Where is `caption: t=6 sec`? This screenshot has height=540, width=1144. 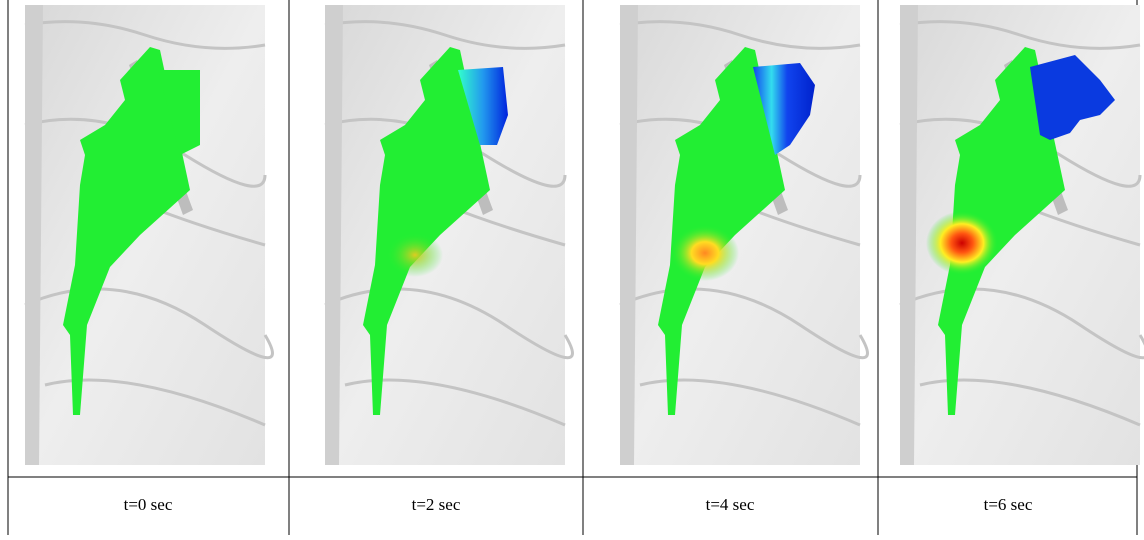 caption: t=6 sec is located at coordinates (1008, 504).